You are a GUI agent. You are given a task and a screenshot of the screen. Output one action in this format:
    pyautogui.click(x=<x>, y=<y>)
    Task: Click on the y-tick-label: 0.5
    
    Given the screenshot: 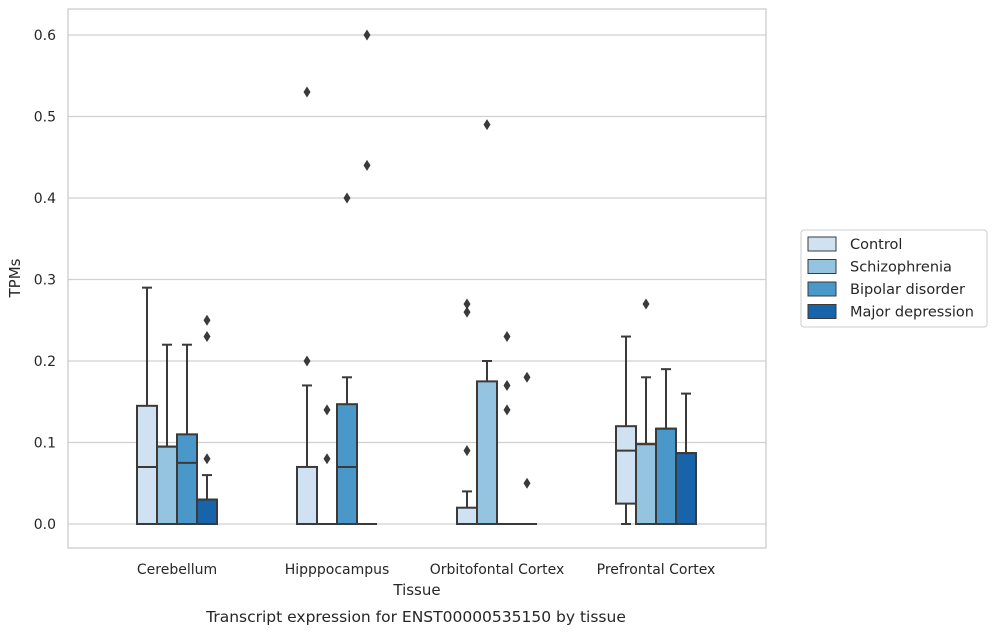 What is the action you would take?
    pyautogui.click(x=45, y=118)
    